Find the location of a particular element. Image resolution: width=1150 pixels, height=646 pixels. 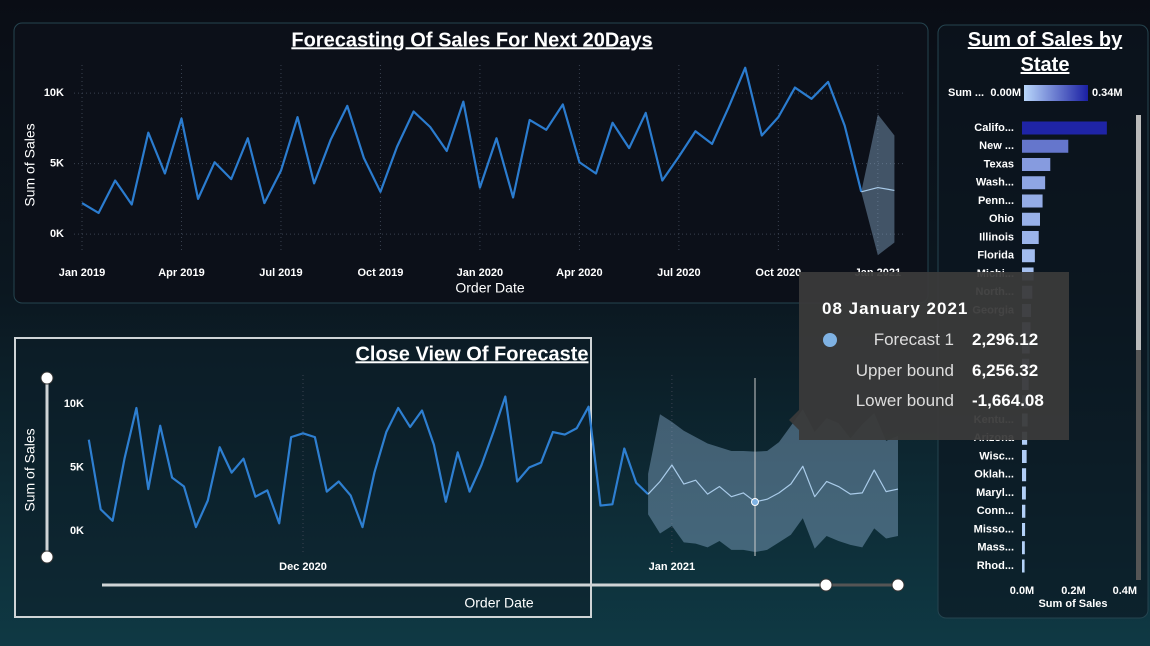

tooltip-title: 08 January 2021 is located at coordinates (895, 308).